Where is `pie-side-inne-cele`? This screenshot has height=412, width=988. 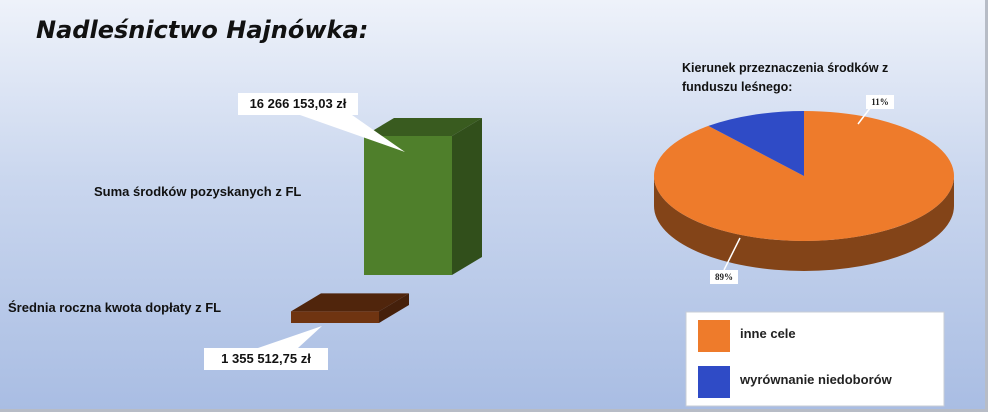
pie-side-inne-cele is located at coordinates (804, 223).